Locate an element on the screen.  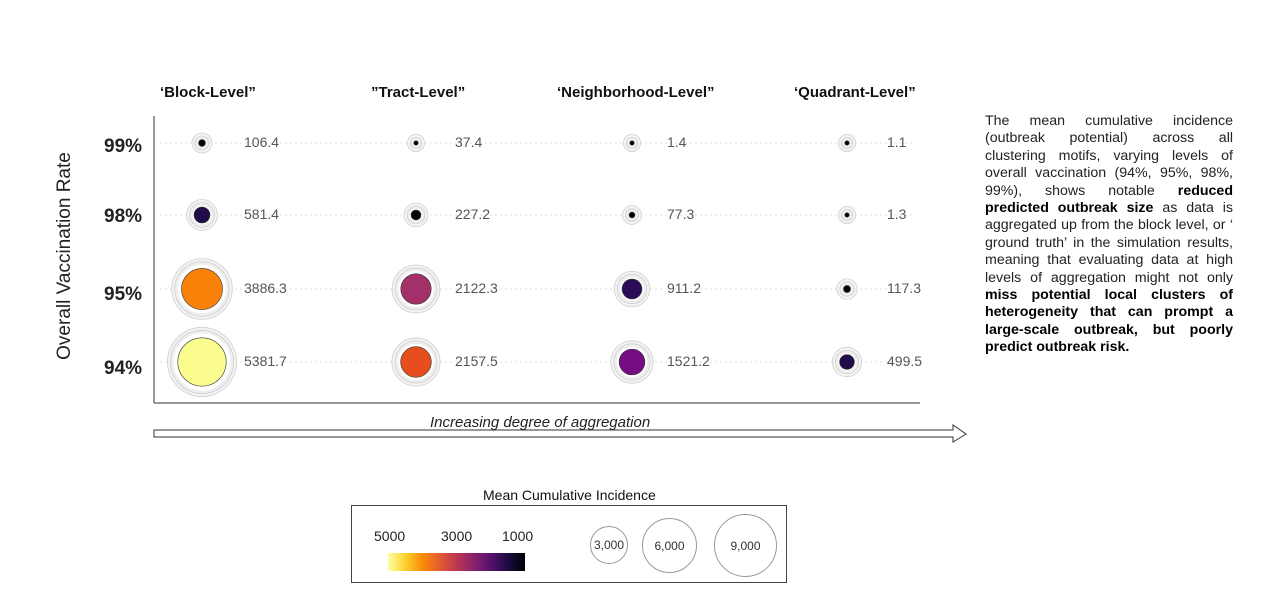
value-label-quadrant-95: 117.3 is located at coordinates (904, 288).